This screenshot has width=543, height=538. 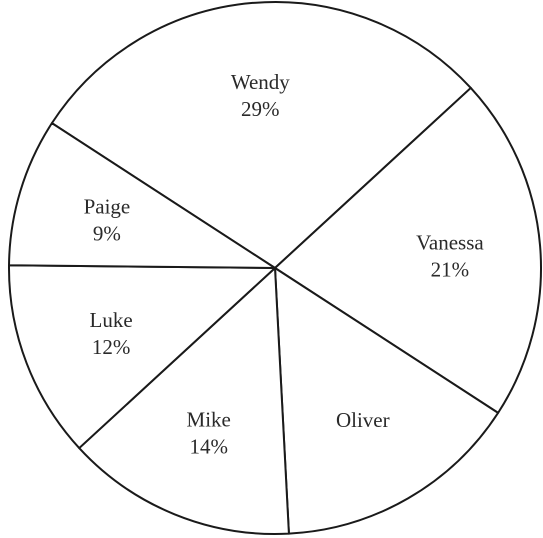 What do you see at coordinates (260, 82) in the screenshot?
I see `slice-name-wendy: Wendy` at bounding box center [260, 82].